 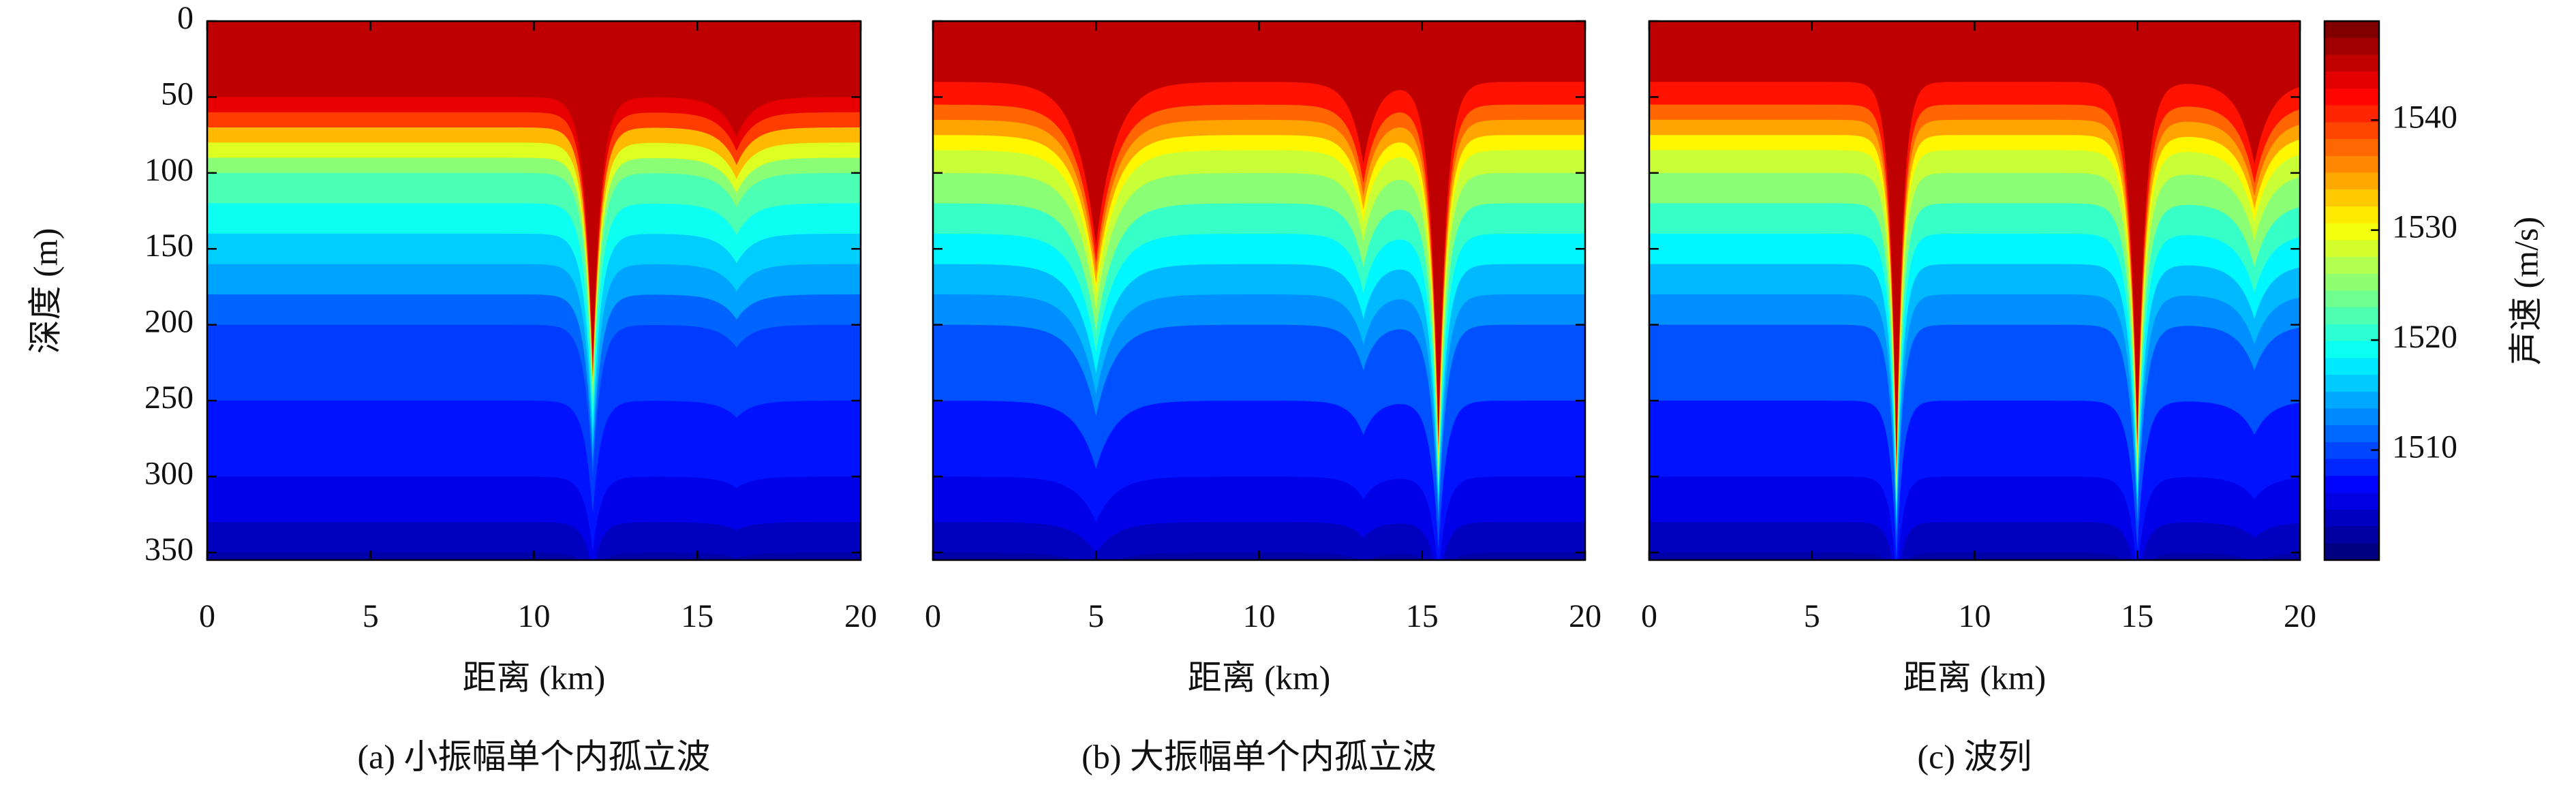 What do you see at coordinates (169, 398) in the screenshot?
I see `y-tick-label: 250` at bounding box center [169, 398].